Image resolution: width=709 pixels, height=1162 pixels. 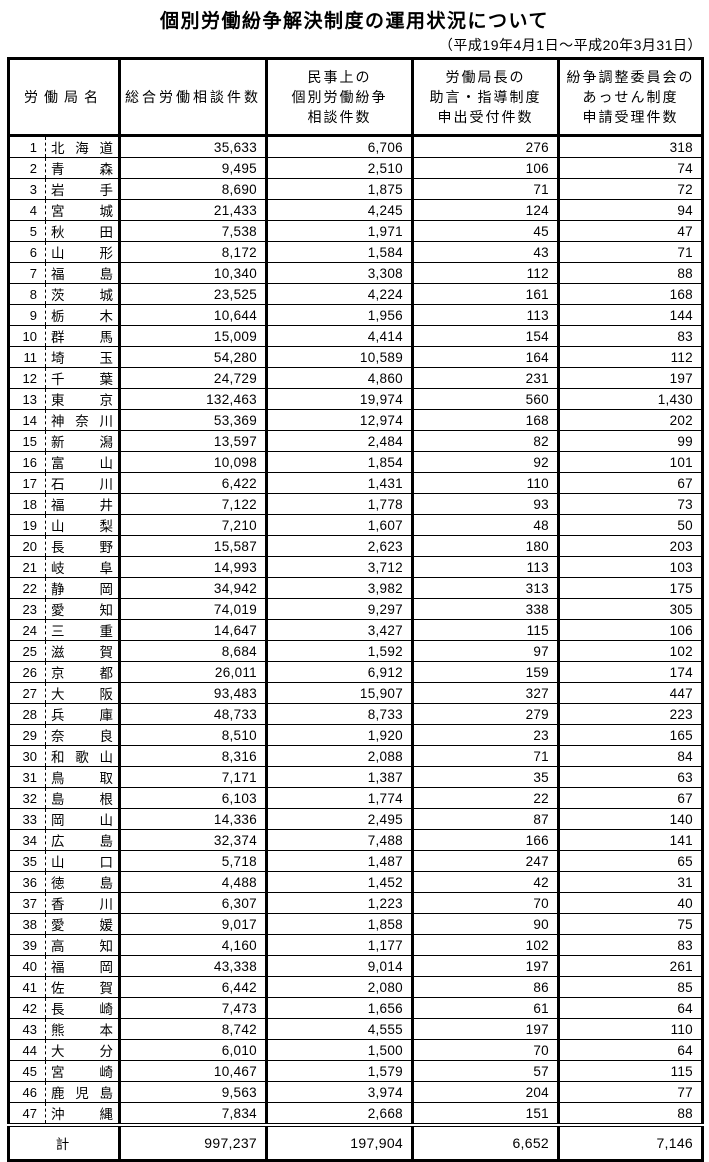 I want to click on prefecture-name-char: 千, so click(x=58, y=379).